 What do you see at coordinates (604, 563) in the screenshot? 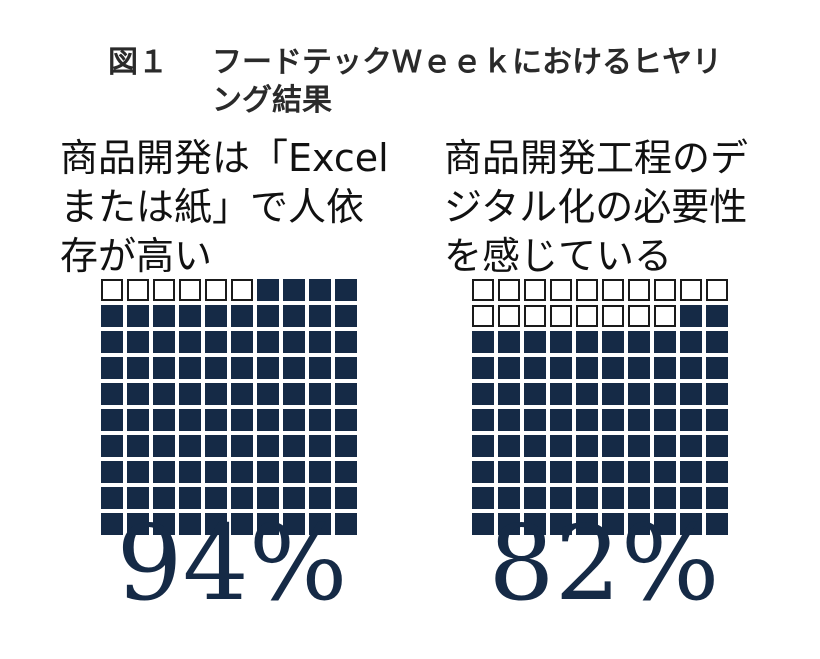
I see `right-percentage-label: 82%` at bounding box center [604, 563].